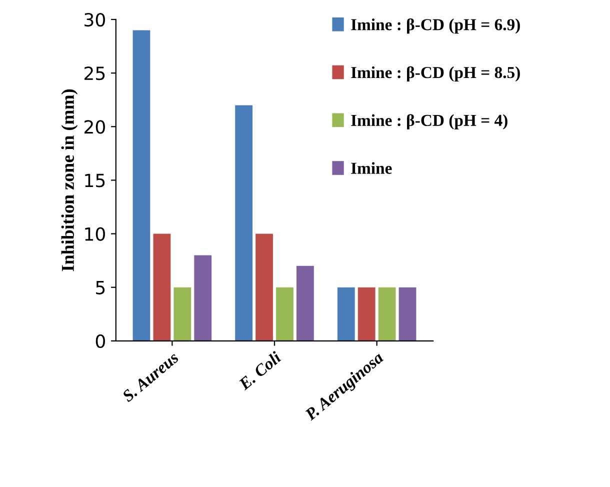 This screenshot has height=487, width=610. What do you see at coordinates (94, 73) in the screenshot?
I see `y-tick-label: 25` at bounding box center [94, 73].